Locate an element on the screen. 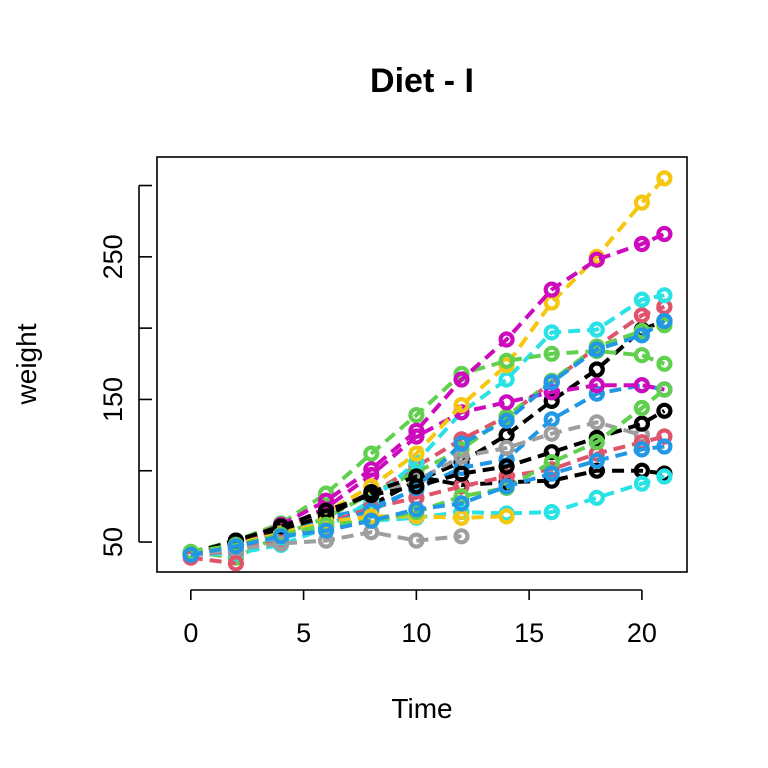 The image size is (768, 768). x-tick-label: 0 is located at coordinates (190, 633).